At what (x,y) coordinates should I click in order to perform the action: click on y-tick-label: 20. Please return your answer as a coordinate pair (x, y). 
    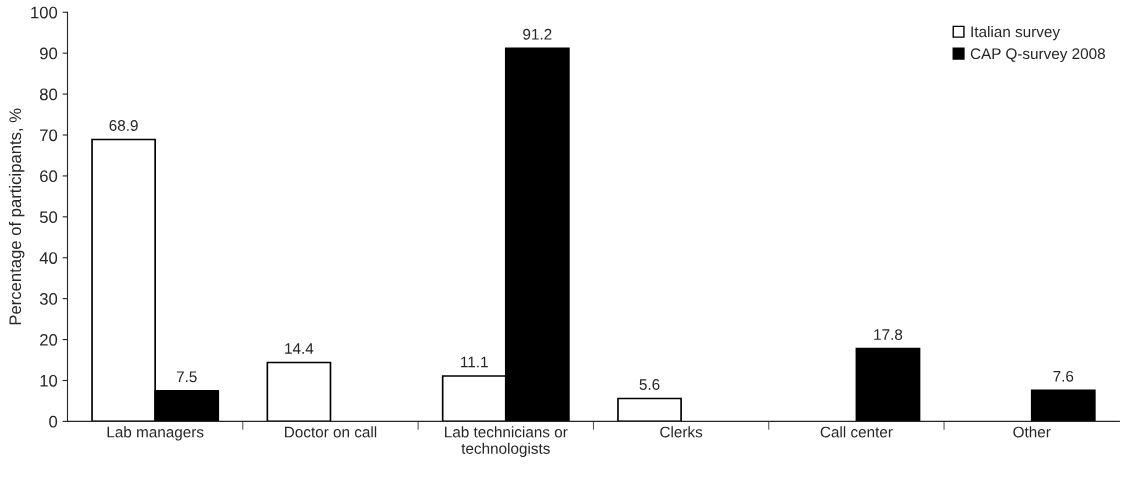
    Looking at the image, I should click on (49, 339).